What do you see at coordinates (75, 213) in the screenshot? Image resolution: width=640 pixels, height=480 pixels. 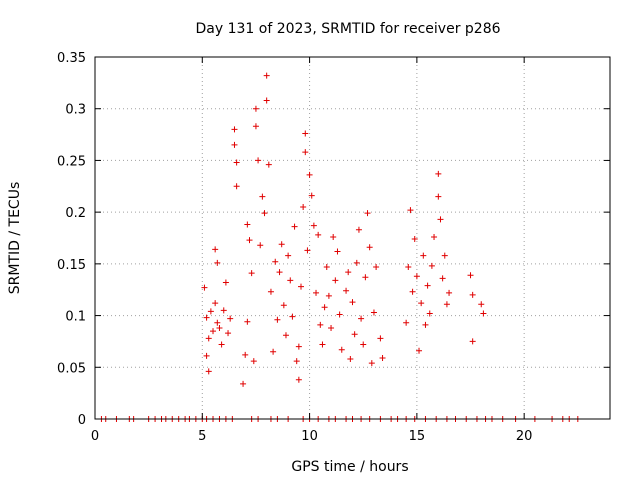 I see `y-tick-label: 0.2` at bounding box center [75, 213].